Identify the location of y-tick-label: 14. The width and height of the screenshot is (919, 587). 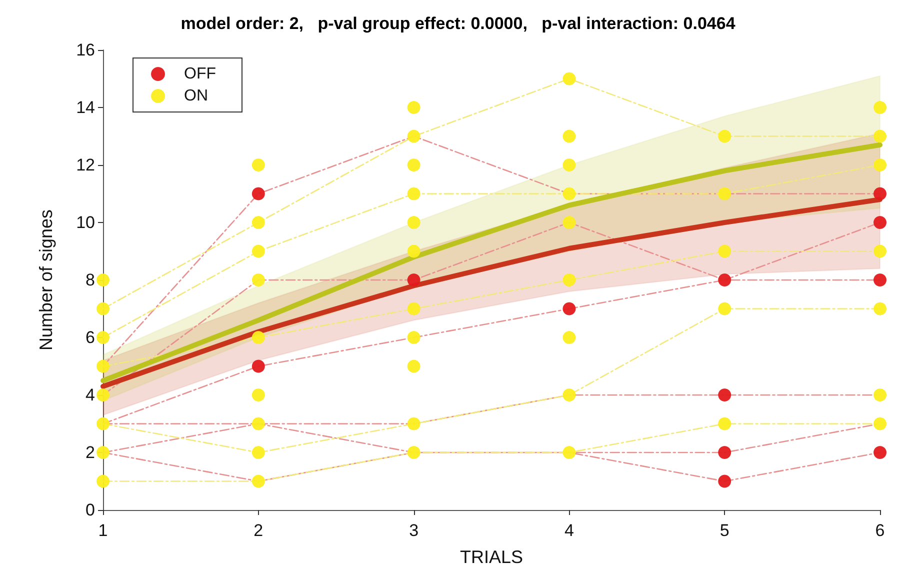
(85, 107).